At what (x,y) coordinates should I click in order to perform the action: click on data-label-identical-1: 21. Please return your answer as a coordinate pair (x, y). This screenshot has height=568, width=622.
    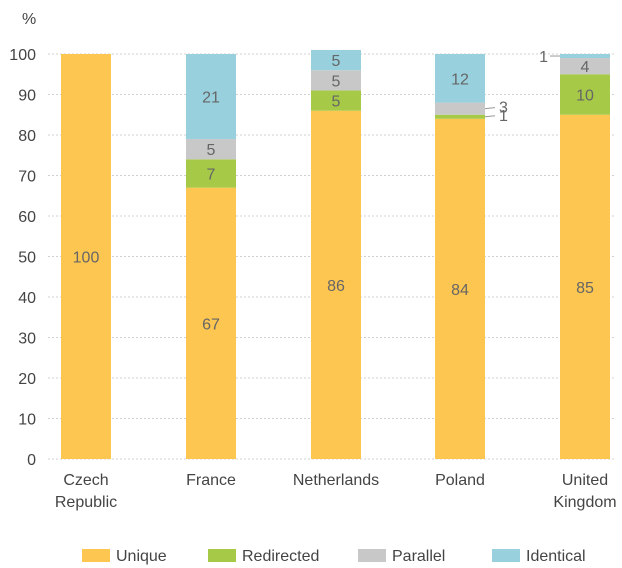
    Looking at the image, I should click on (211, 98).